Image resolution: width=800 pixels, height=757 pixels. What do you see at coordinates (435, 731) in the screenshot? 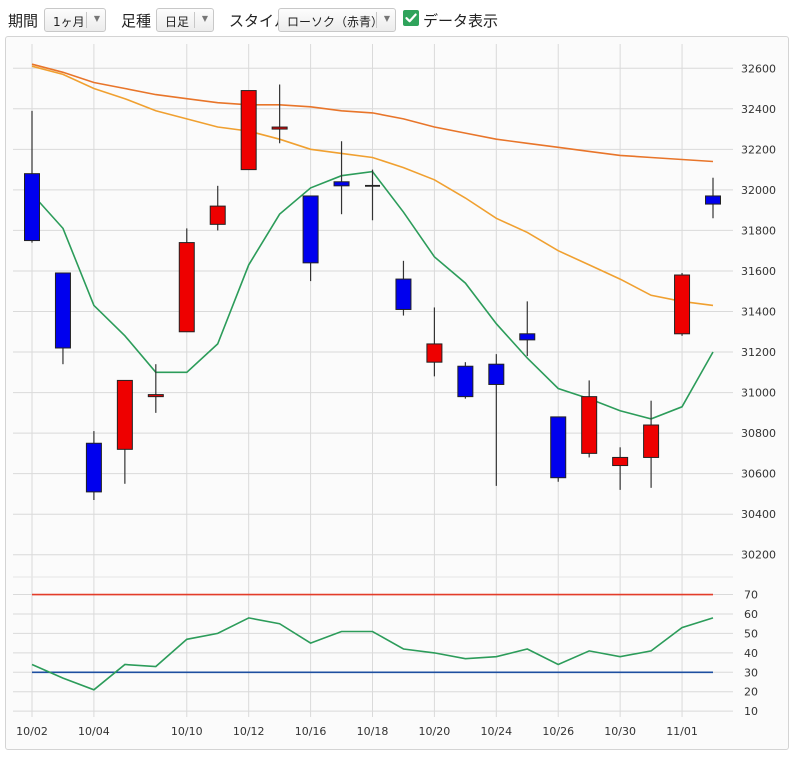
I see `date-tick-label: 10/20` at bounding box center [435, 731].